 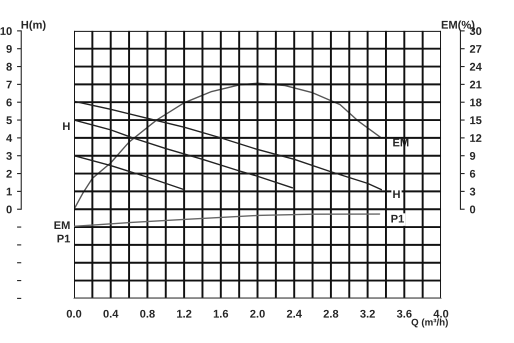 What do you see at coordinates (257, 314) in the screenshot?
I see `x-tick-label: 2.0` at bounding box center [257, 314].